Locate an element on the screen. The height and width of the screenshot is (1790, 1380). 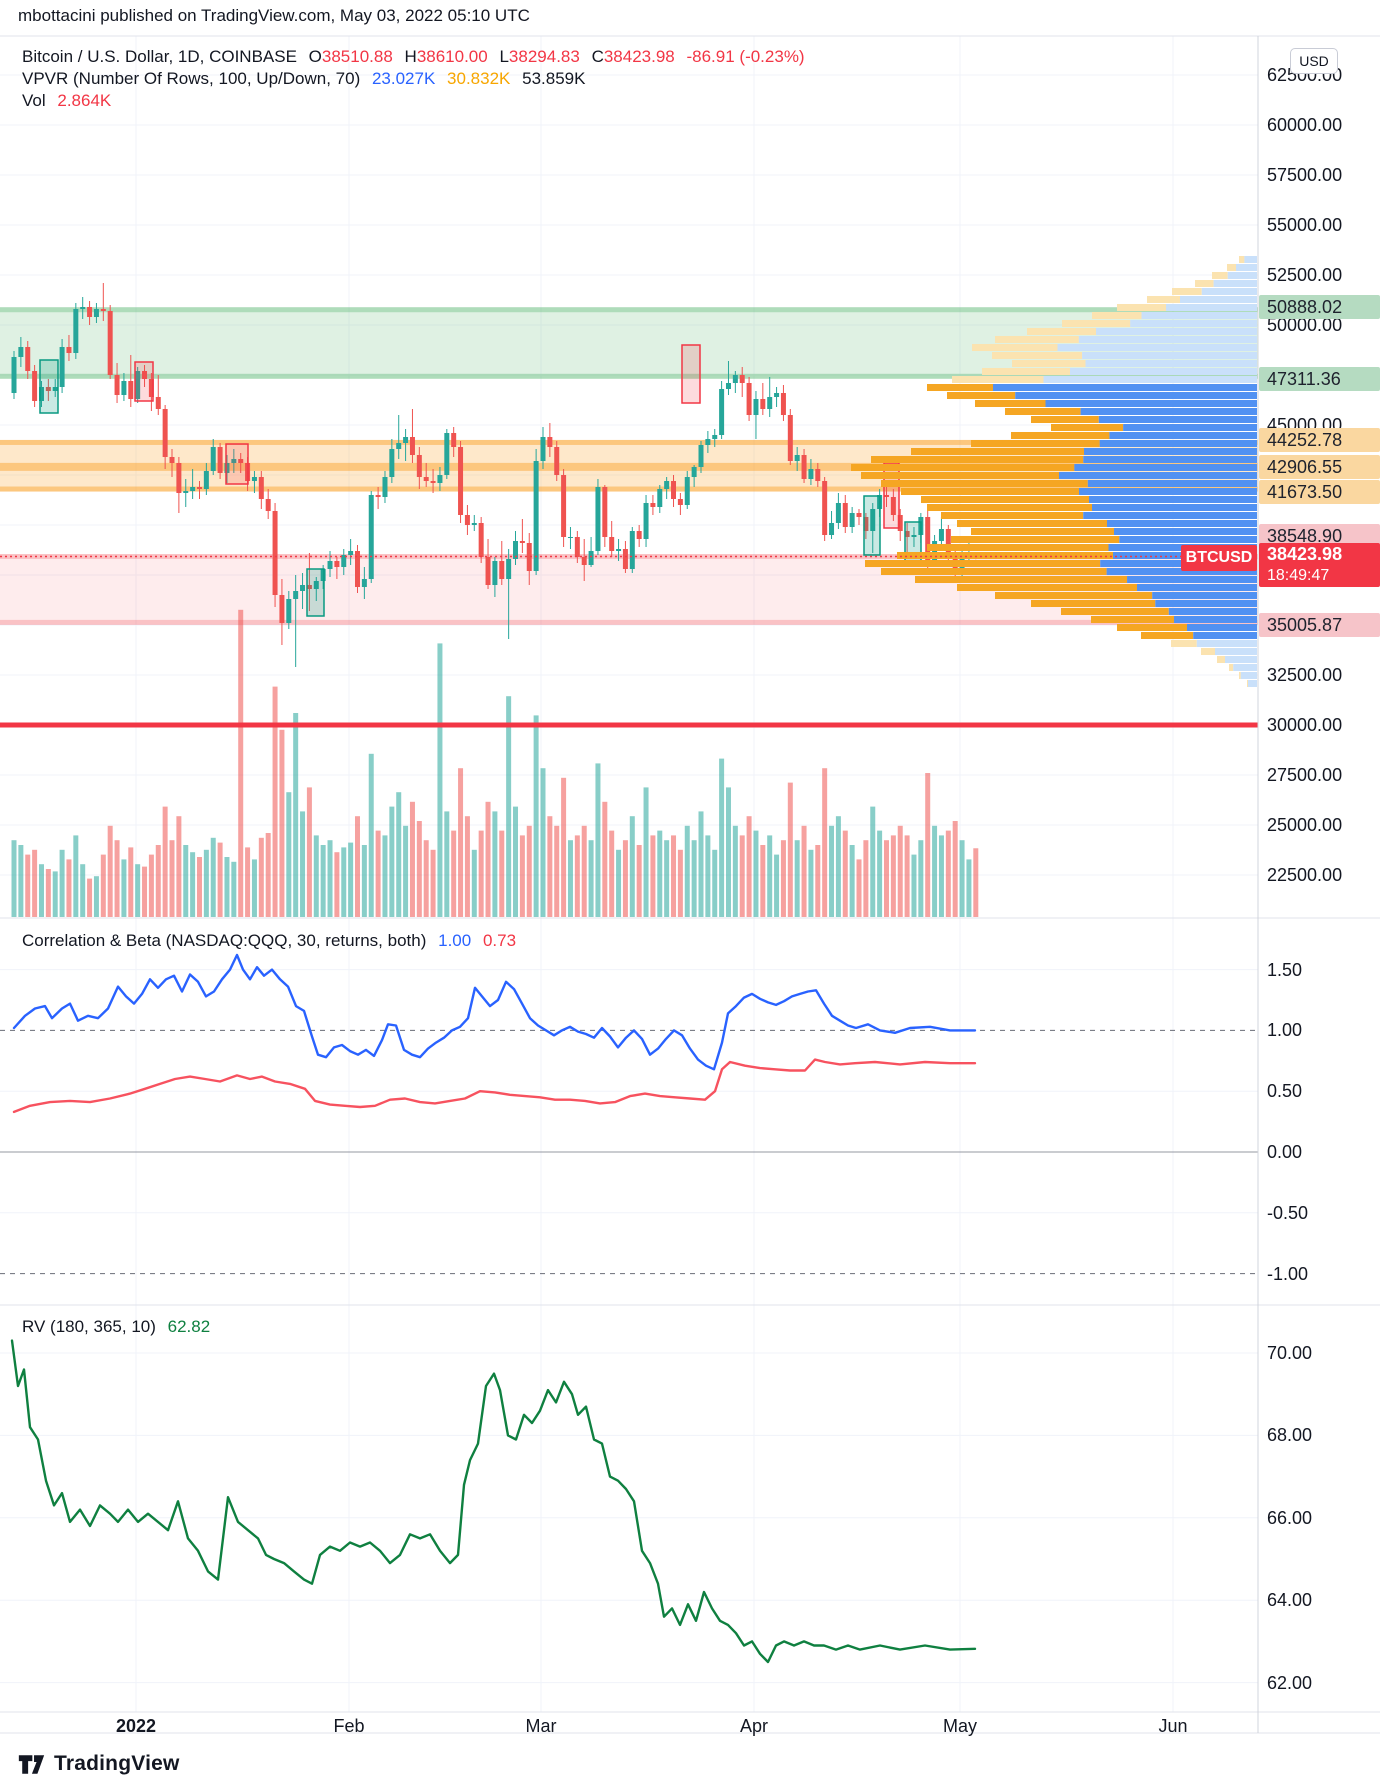
price-level-label: 35005.87 is located at coordinates (1319, 624).